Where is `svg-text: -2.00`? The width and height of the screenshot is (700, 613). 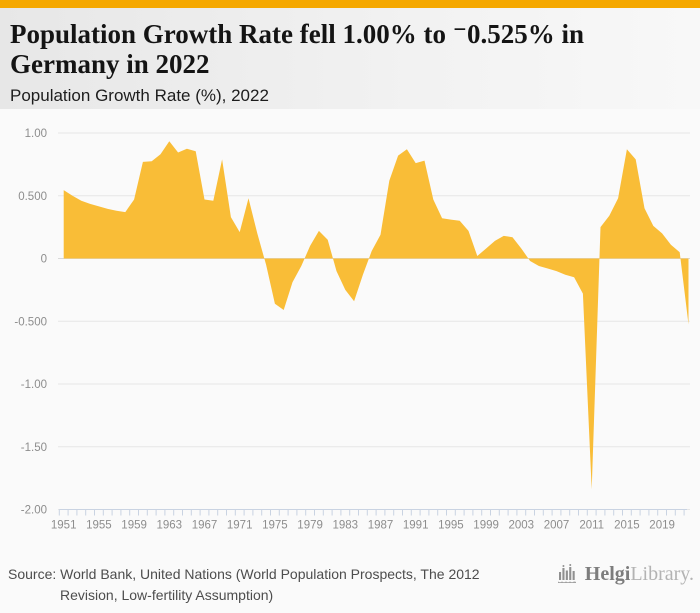
svg-text: -2.00 is located at coordinates (34, 511).